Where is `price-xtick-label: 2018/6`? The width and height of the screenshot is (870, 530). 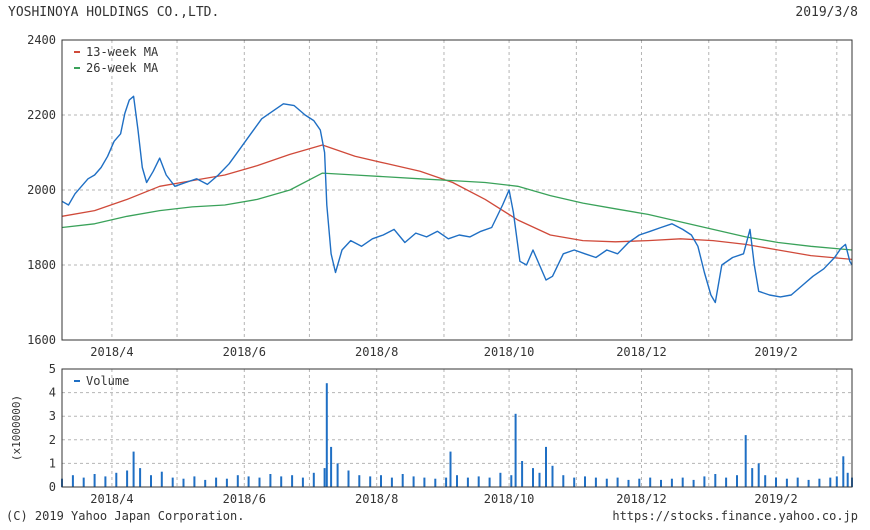 price-xtick-label: 2018/6 is located at coordinates (244, 352).